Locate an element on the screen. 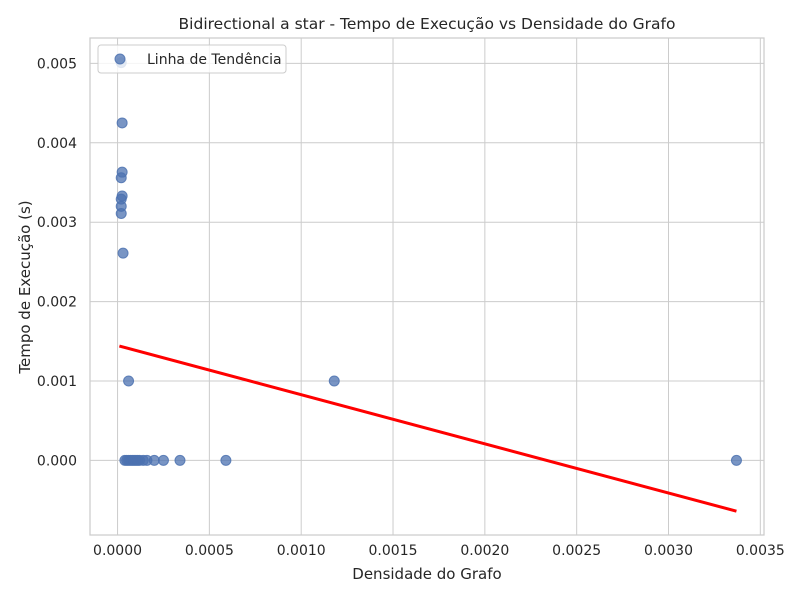 The width and height of the screenshot is (800, 600). legend: Linha de Tendência is located at coordinates (192, 59).